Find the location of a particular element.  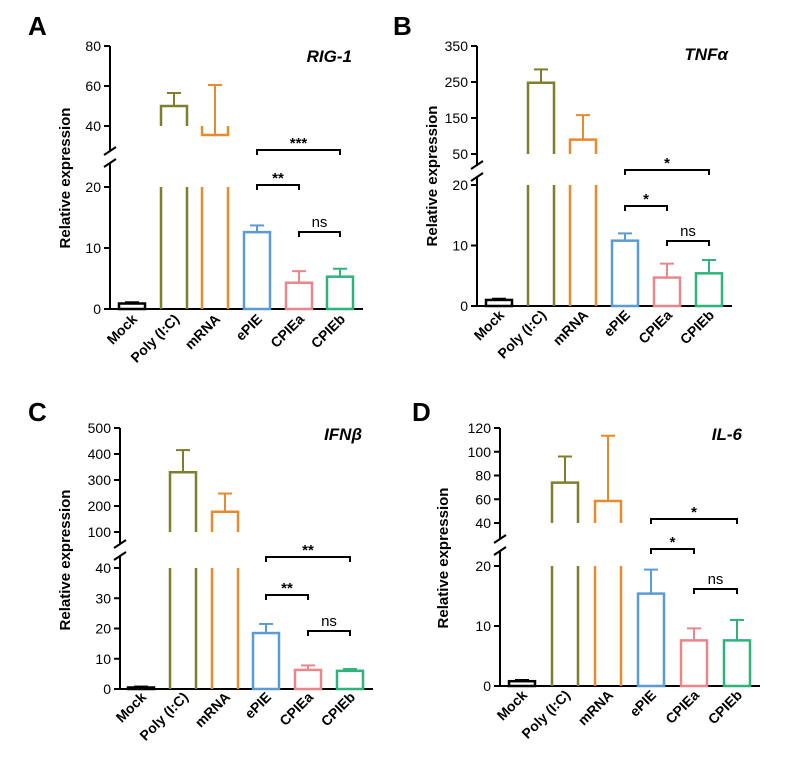

y-tick-label: 250 is located at coordinates (457, 82).